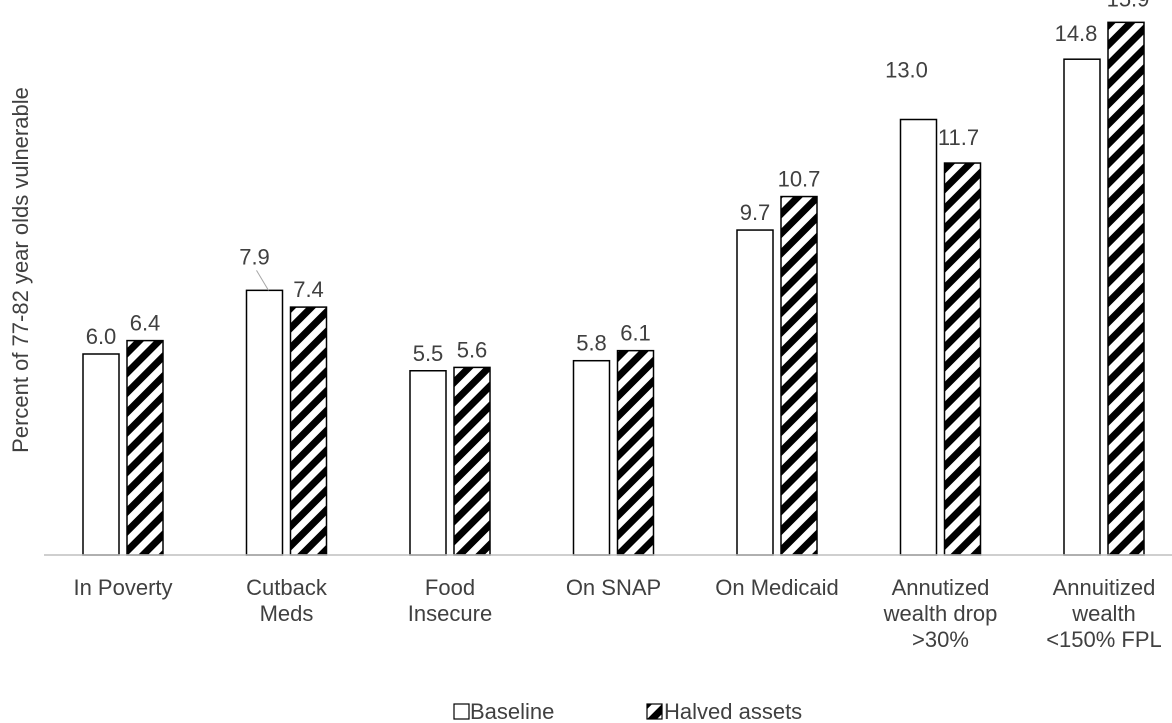  What do you see at coordinates (755, 212) in the screenshot?
I see `value-label-baseline-on-medicaid: 9.7` at bounding box center [755, 212].